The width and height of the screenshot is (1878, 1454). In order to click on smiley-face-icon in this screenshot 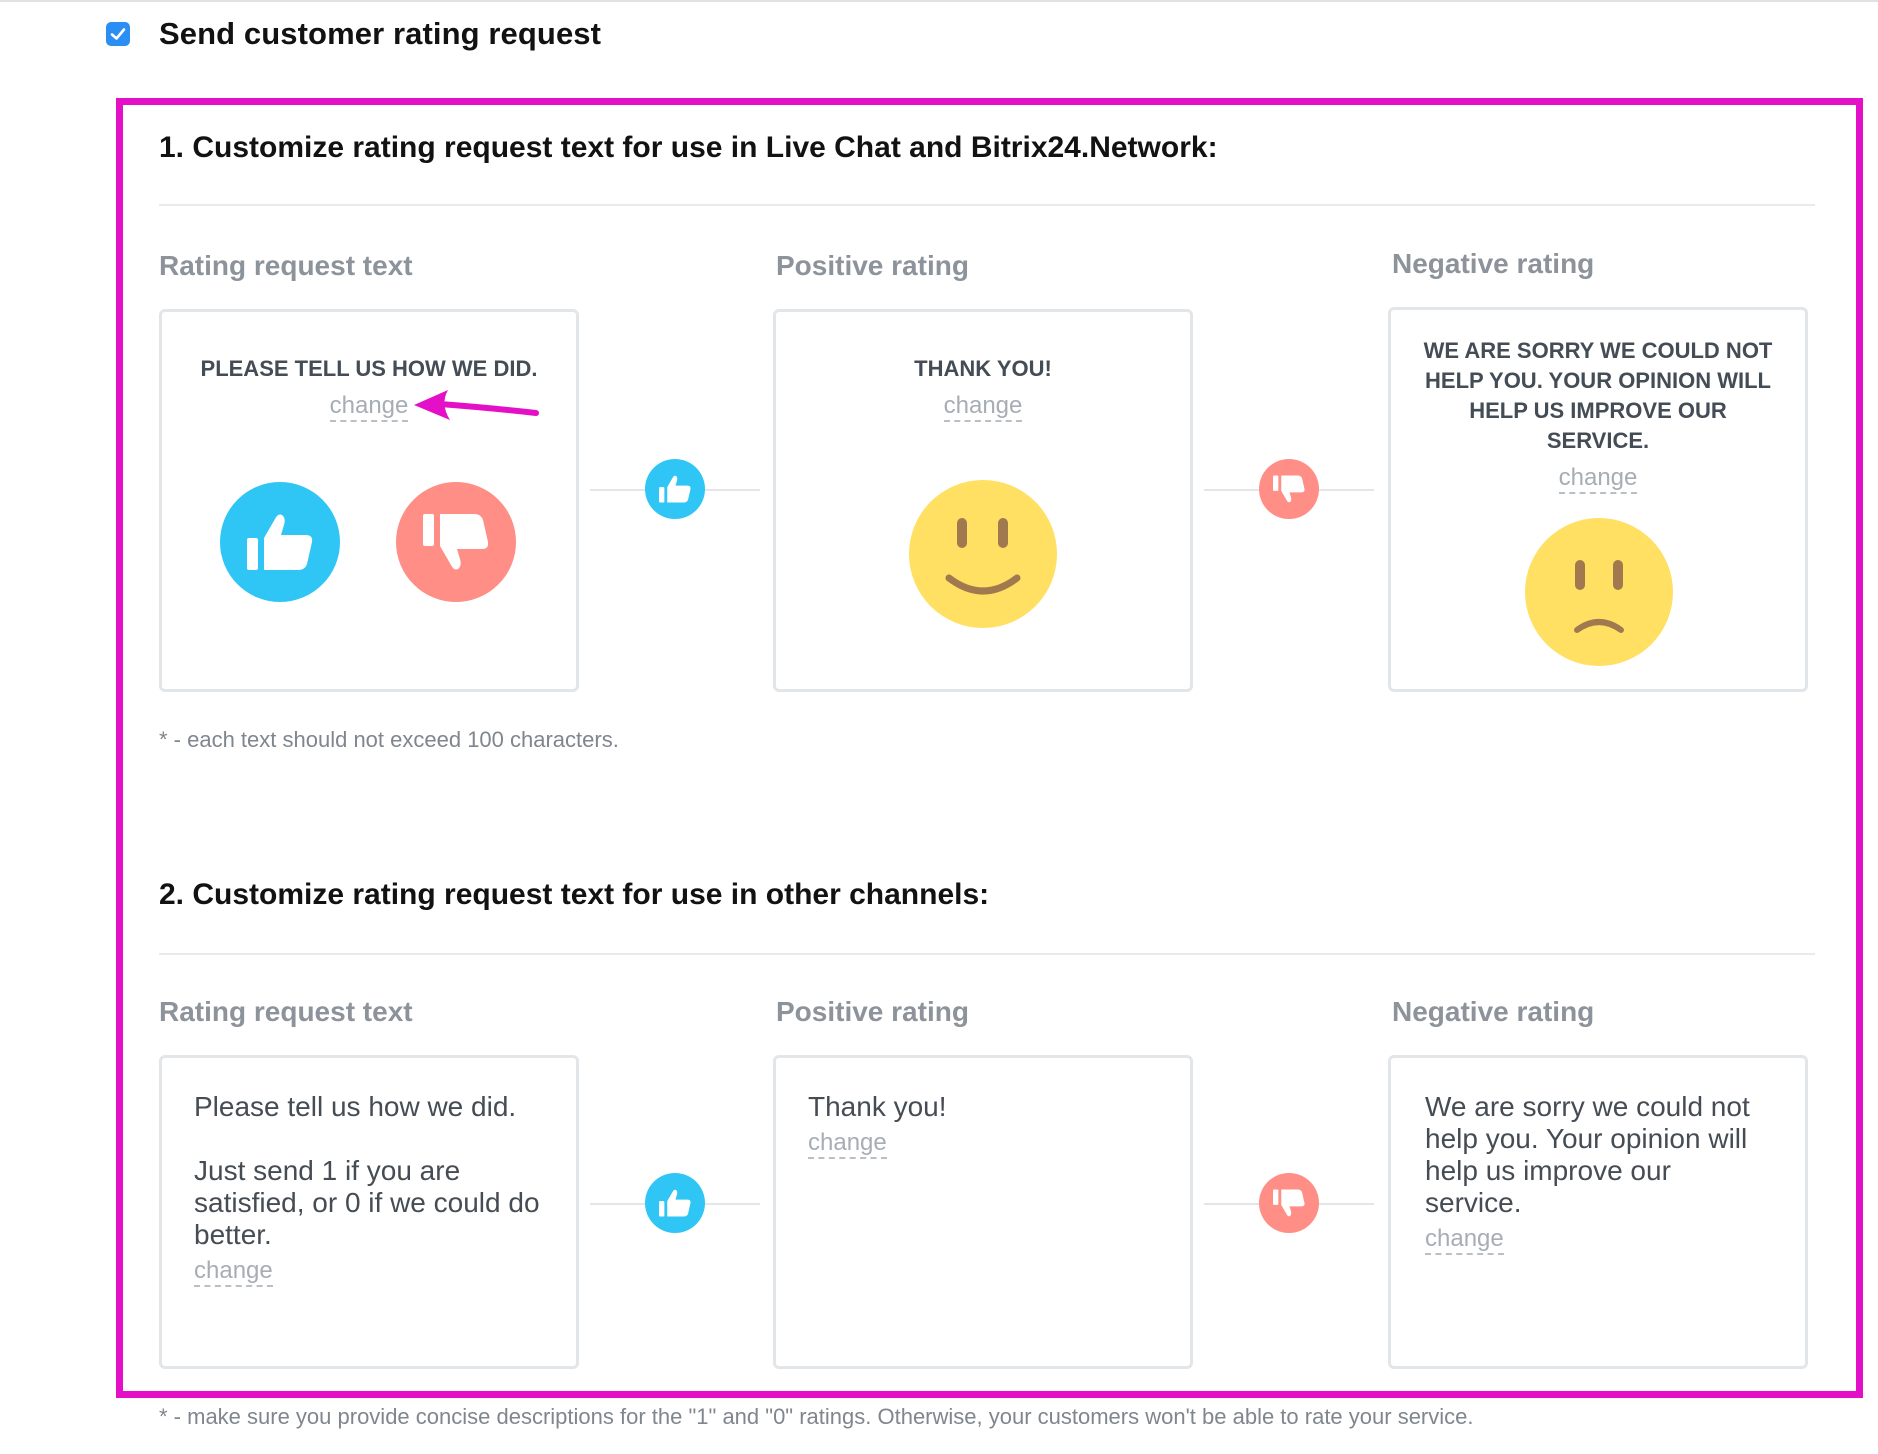, I will do `click(983, 554)`.